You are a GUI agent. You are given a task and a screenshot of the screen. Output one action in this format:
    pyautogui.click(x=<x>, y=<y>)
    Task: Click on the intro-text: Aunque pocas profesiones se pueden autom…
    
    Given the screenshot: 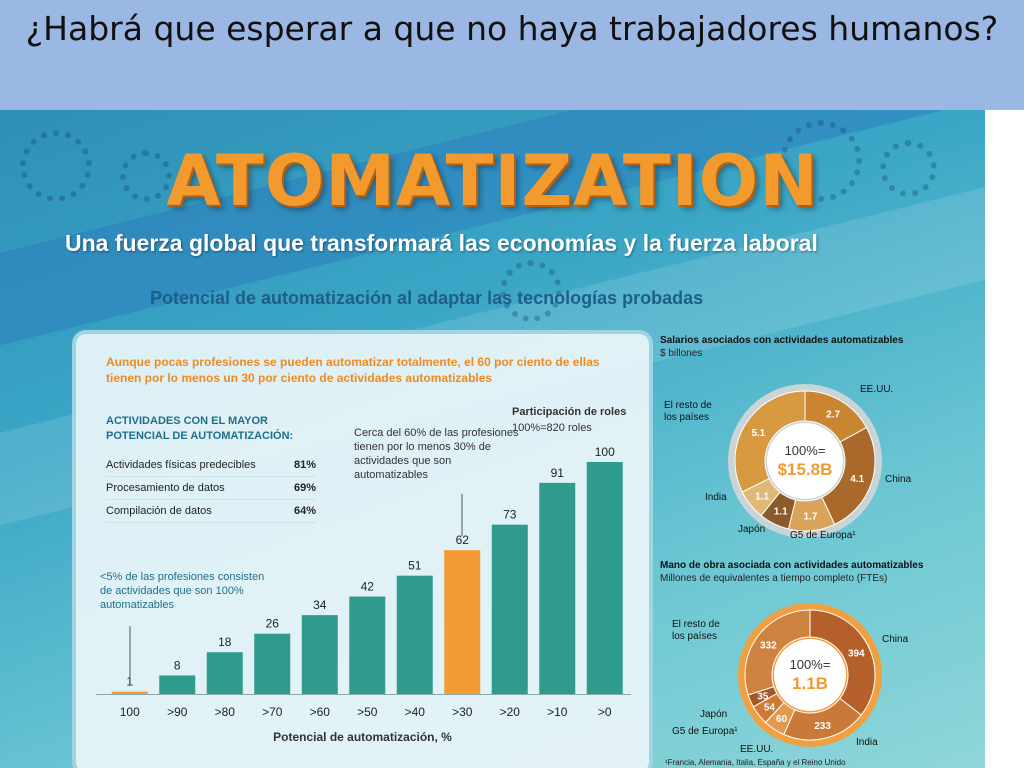 What is the action you would take?
    pyautogui.click(x=353, y=370)
    